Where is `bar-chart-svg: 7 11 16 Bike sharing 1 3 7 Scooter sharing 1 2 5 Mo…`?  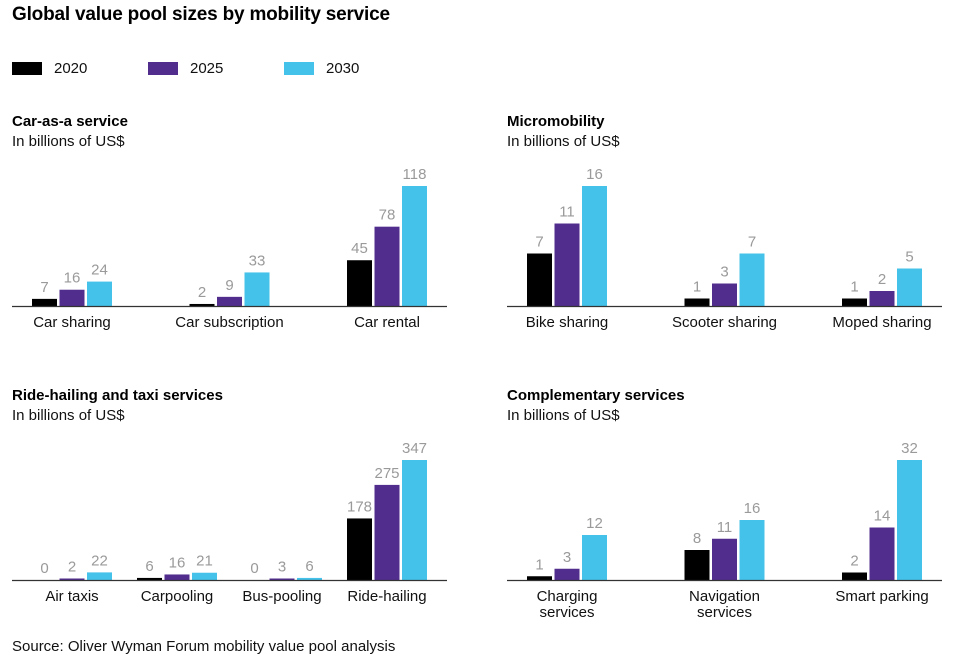
bar-chart-svg: 7 11 16 Bike sharing 1 3 7 Scooter sharing 1 2 5 Mo… is located at coordinates (724, 248).